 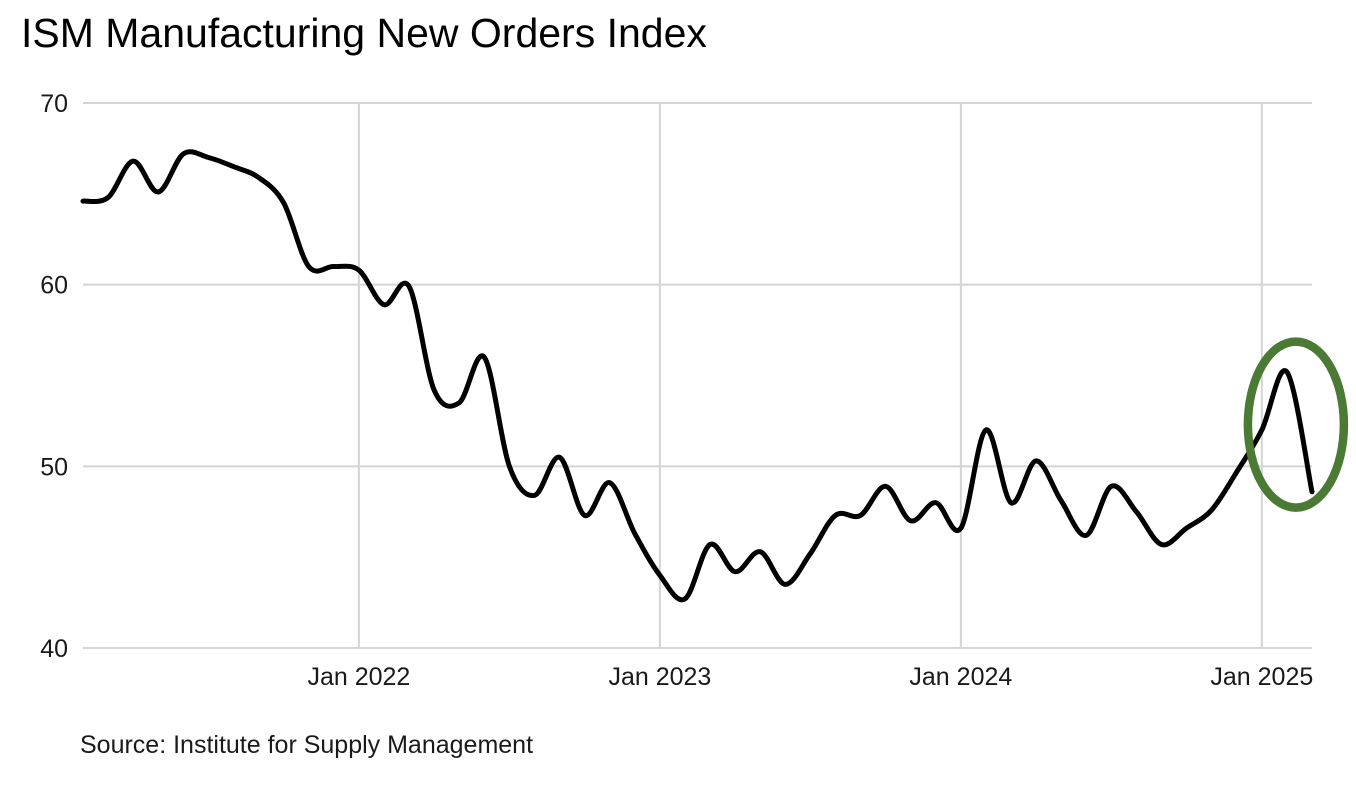 What do you see at coordinates (54, 649) in the screenshot?
I see `y-axis-tick-label: 40` at bounding box center [54, 649].